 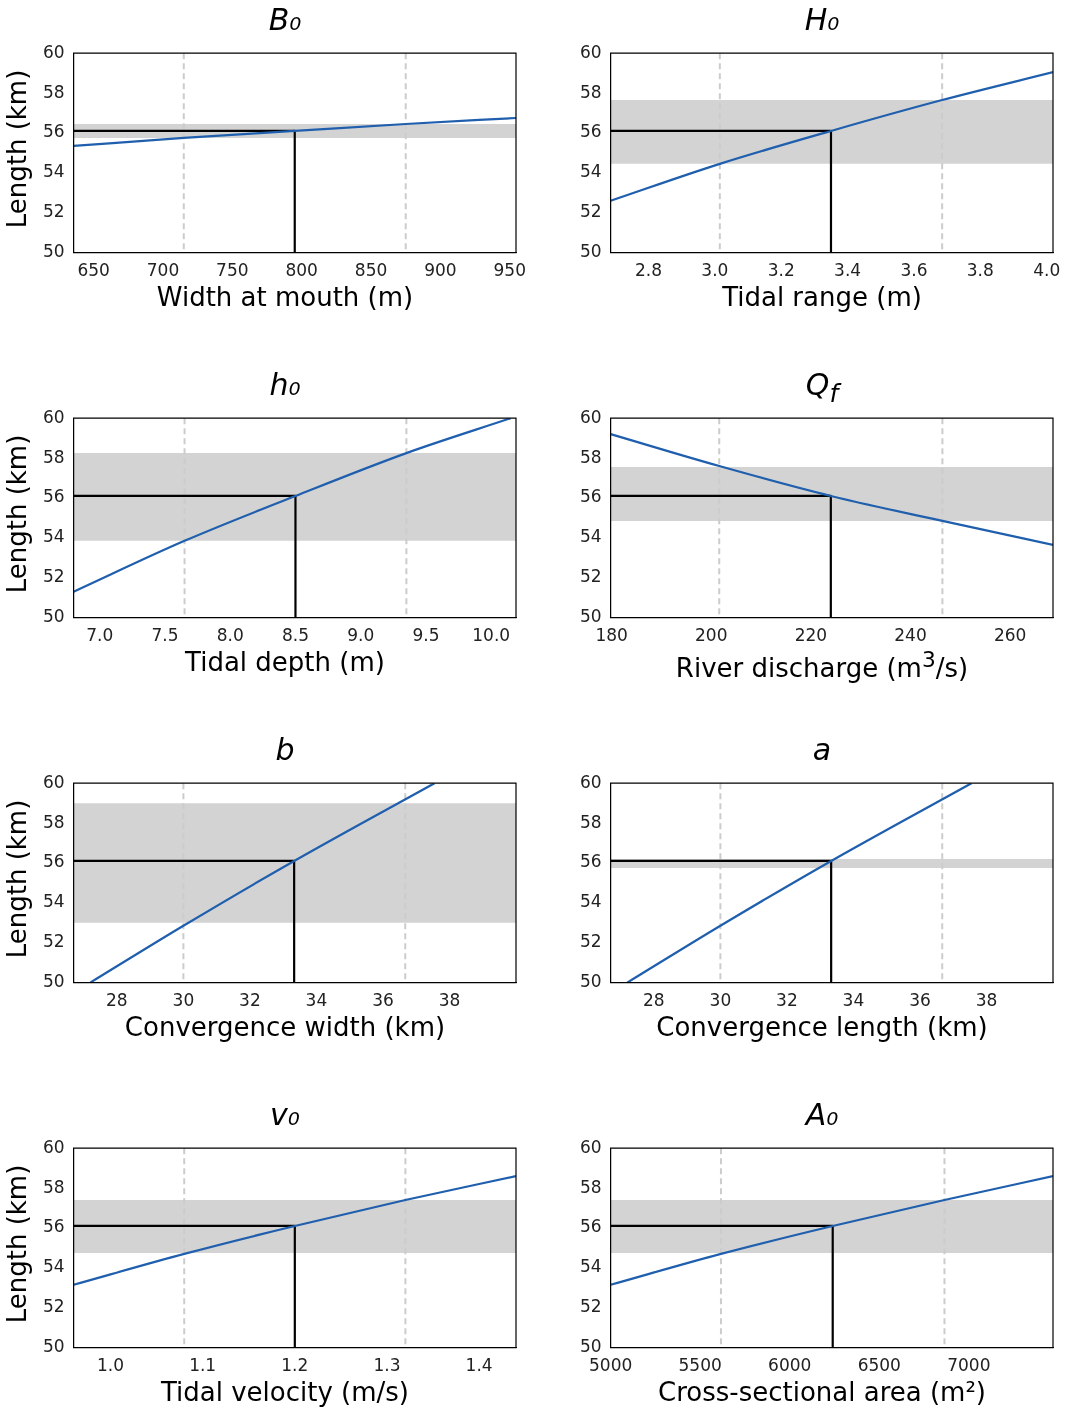 I want to click on x-tick-label: 1.0, so click(x=110, y=1365).